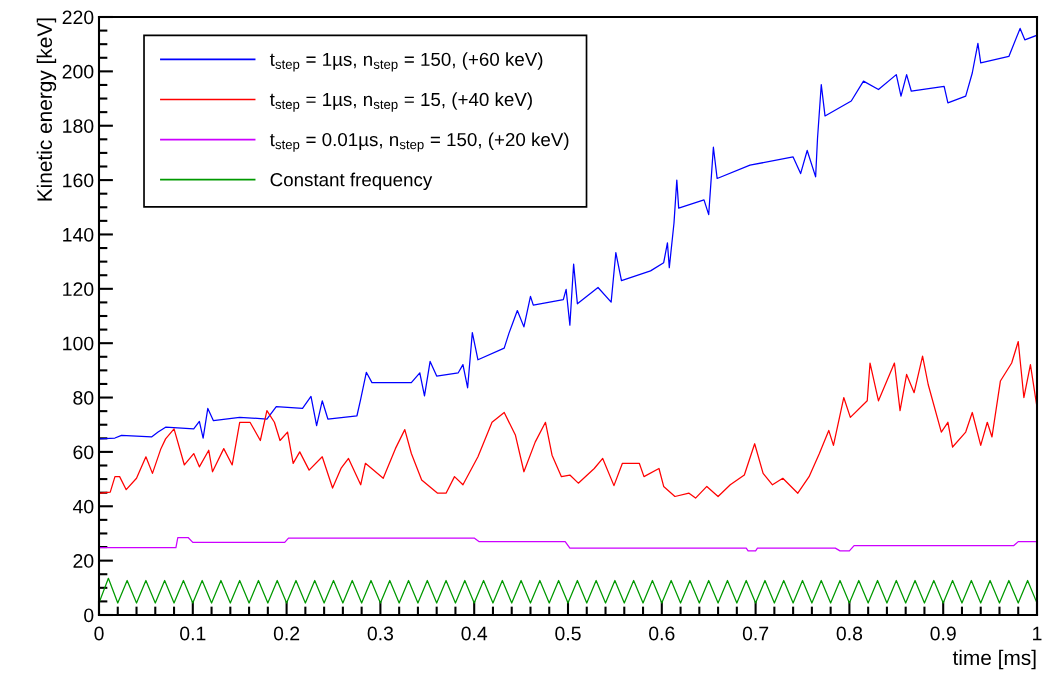 The image size is (1049, 681). Describe the element at coordinates (46, 109) in the screenshot. I see `y-axis-title: Kinetic energy [keV]` at that location.